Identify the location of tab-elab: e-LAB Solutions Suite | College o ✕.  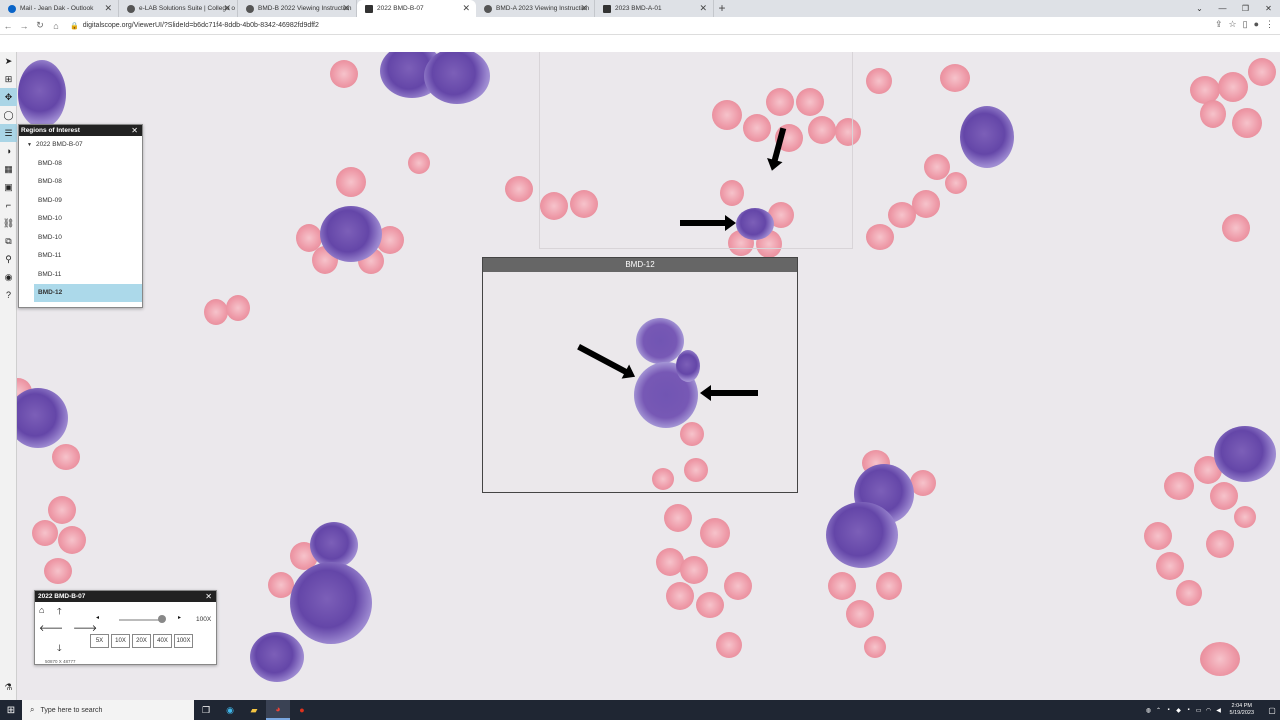
(178, 8).